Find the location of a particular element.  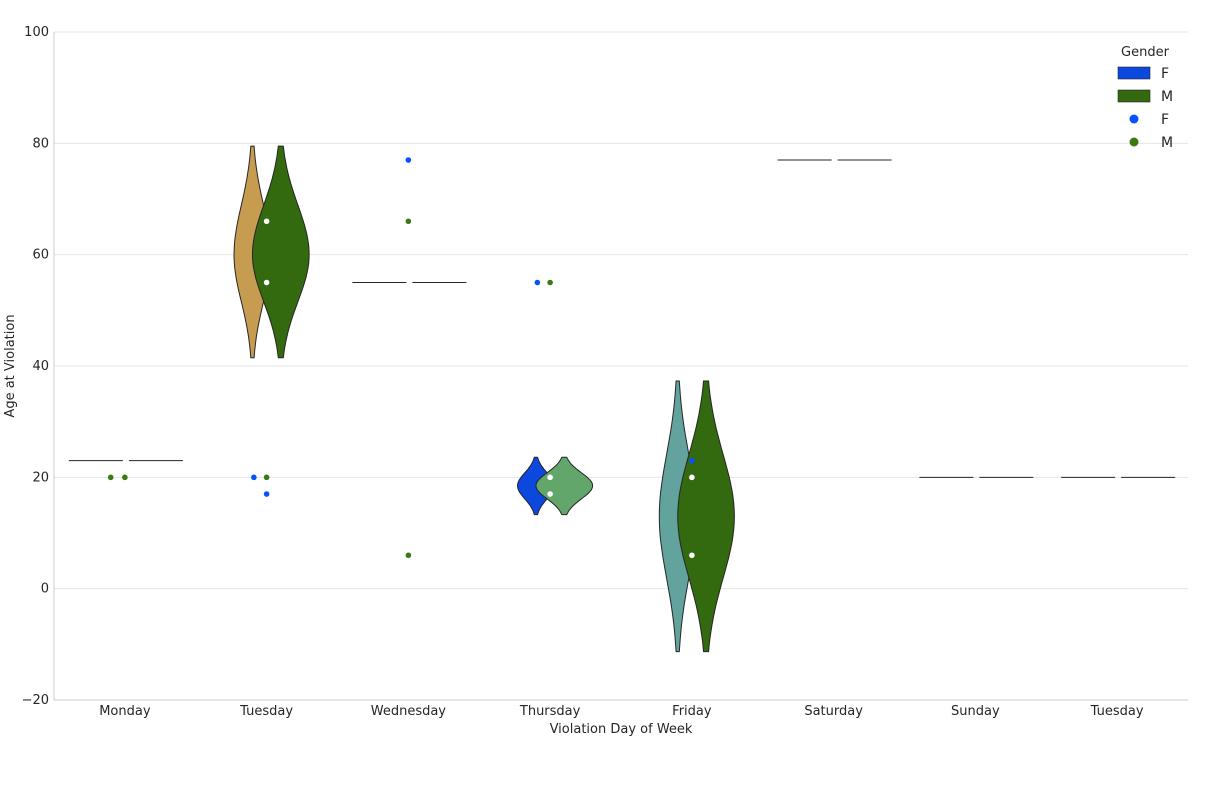

y-tick-label: −20 is located at coordinates (35, 700).